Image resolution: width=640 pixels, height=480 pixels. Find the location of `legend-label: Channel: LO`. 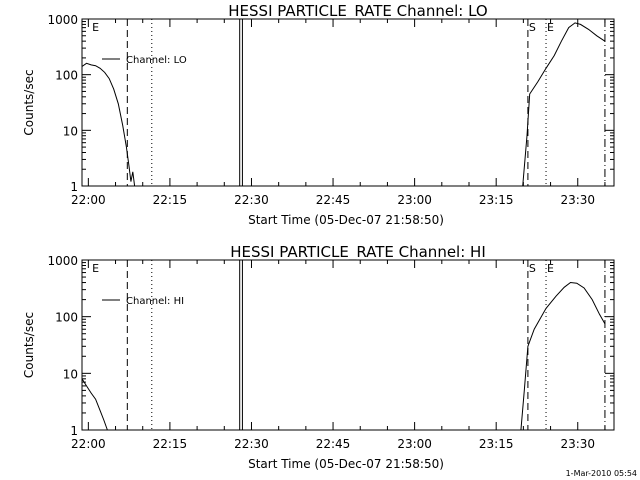

legend-label: Channel: LO is located at coordinates (156, 60).